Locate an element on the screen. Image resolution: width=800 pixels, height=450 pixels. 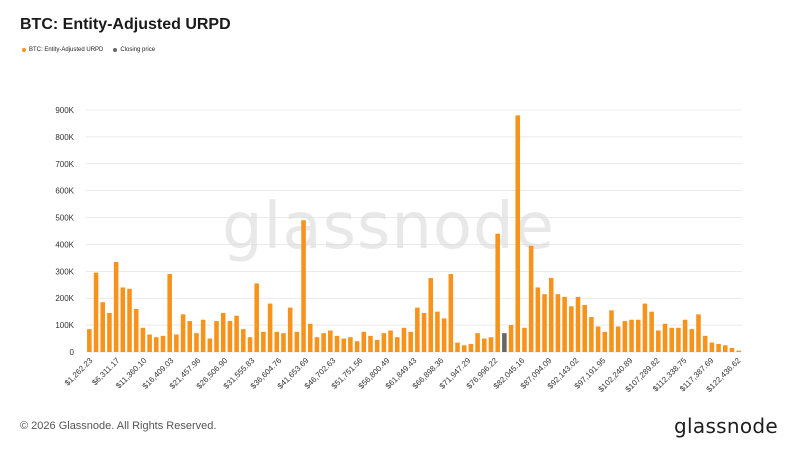
y-tick-label: 200K is located at coordinates (64, 298).